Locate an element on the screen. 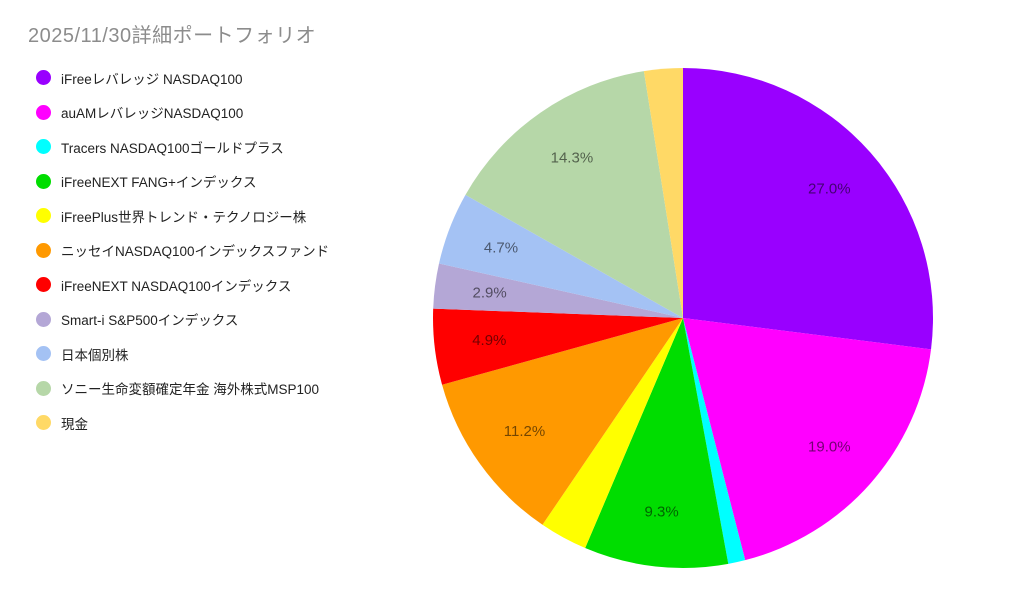 This screenshot has height=599, width=1024. legend-item: Tracers NASDAQ100ゴールドプラス is located at coordinates (182, 147).